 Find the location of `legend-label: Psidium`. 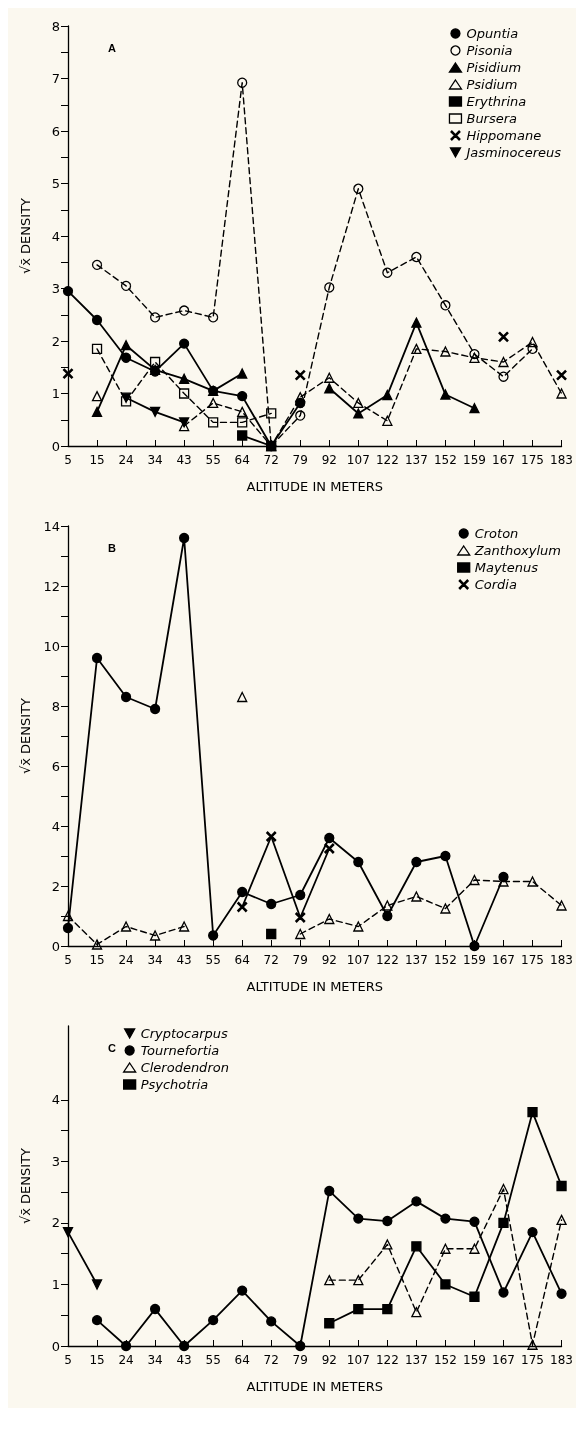

legend-label: Psidium is located at coordinates (492, 84).